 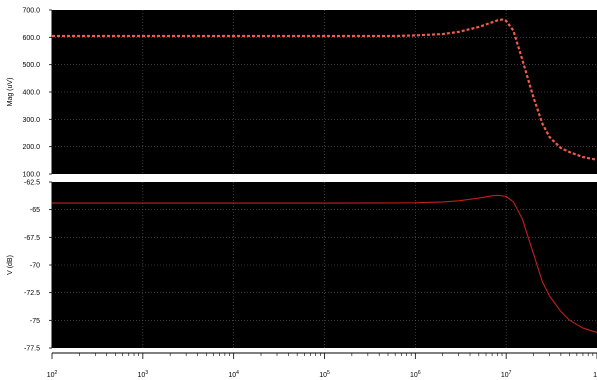 I want to click on phase-db-y-tick-label: -75, so click(x=35, y=321).